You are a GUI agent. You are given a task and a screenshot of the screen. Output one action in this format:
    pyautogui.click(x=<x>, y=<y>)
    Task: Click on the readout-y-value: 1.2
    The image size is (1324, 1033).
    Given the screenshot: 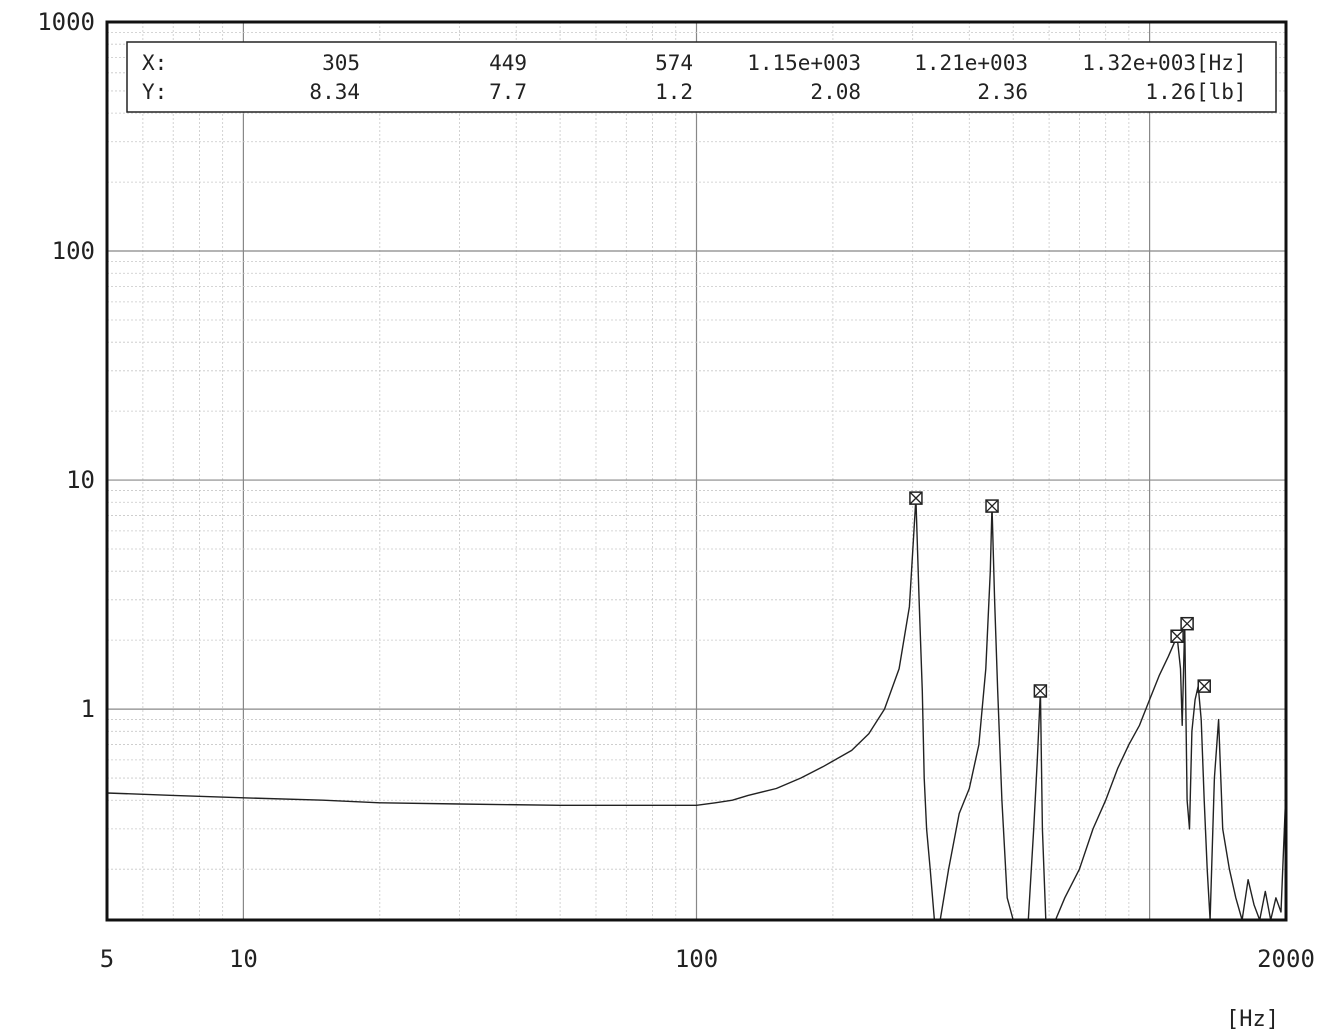 What is the action you would take?
    pyautogui.click(x=674, y=92)
    